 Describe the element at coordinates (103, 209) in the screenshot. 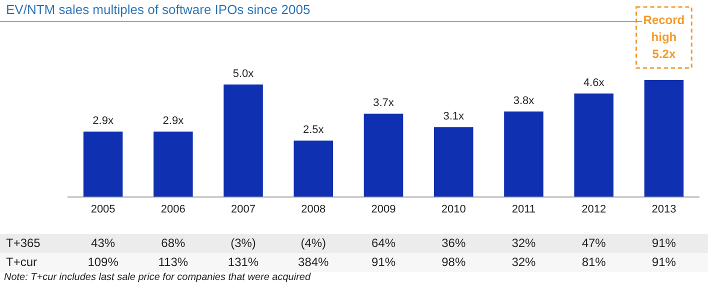

I see `x-tick-label: 2005` at that location.